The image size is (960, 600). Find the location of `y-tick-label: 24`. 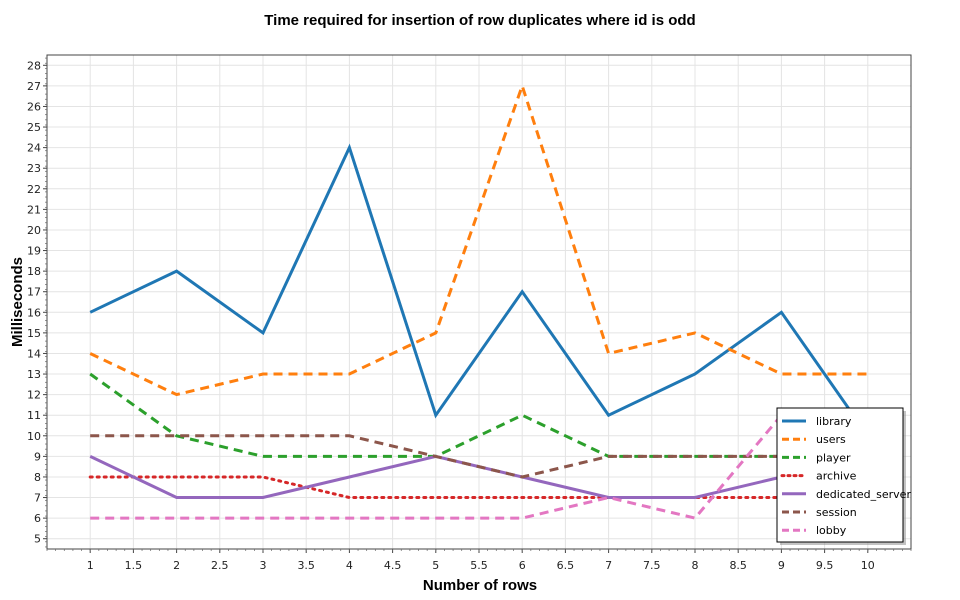

y-tick-label: 24 is located at coordinates (34, 148).